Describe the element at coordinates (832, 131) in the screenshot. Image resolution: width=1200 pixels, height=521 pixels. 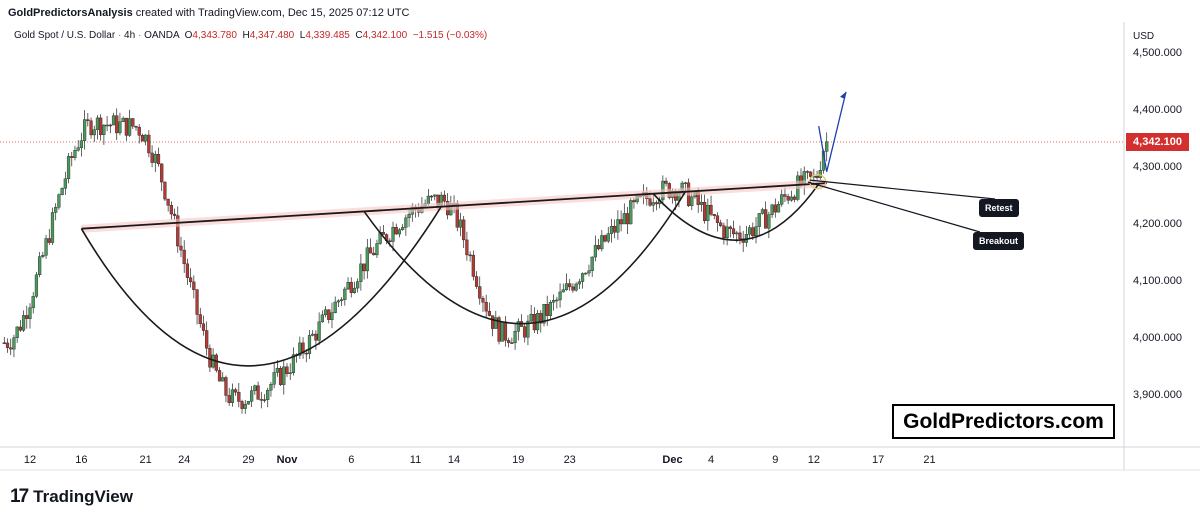
I see `projection-arrow` at that location.